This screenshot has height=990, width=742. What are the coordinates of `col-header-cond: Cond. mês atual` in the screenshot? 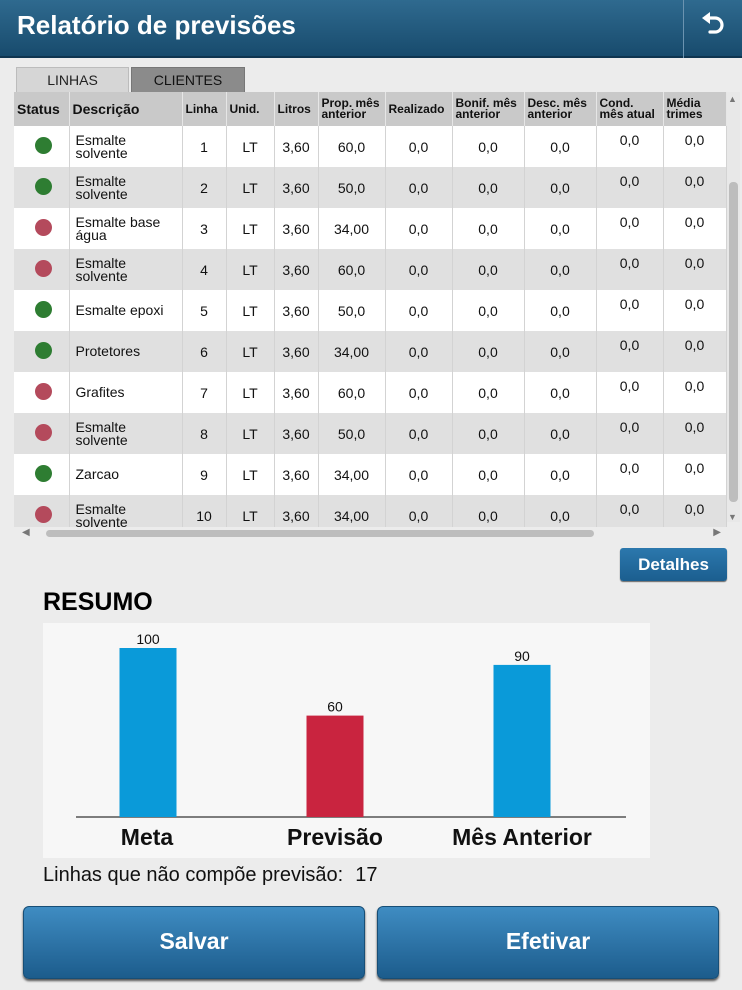 It's located at (630, 109).